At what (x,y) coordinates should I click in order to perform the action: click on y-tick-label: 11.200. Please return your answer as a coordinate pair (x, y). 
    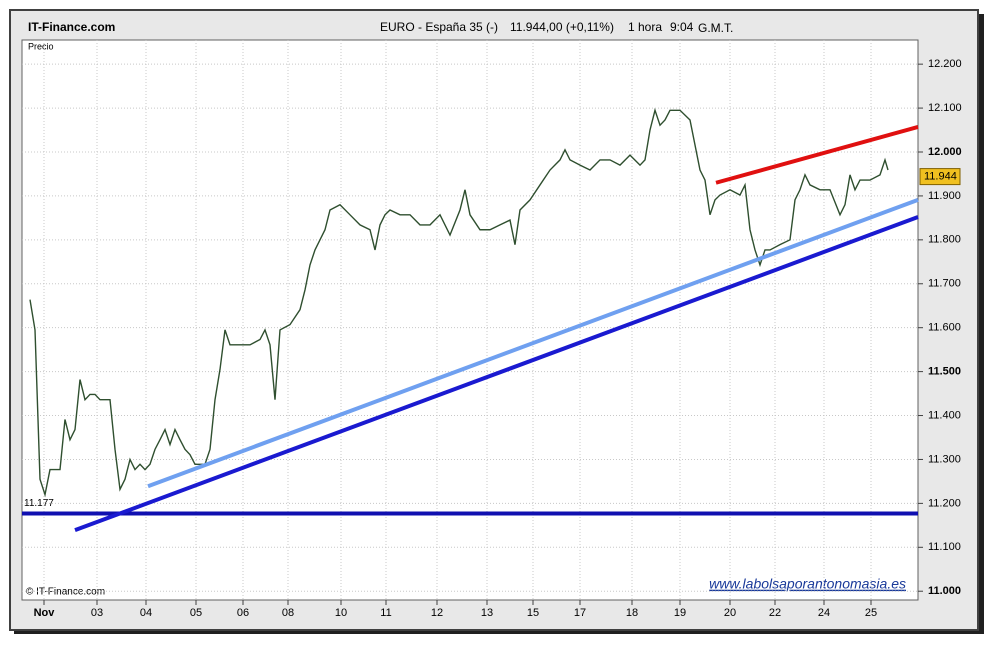
    Looking at the image, I should click on (944, 503).